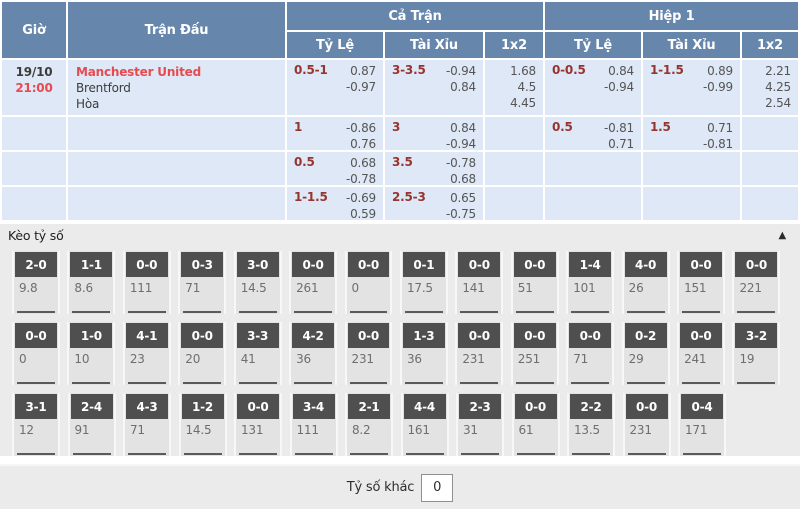 The height and width of the screenshot is (509, 800). I want to click on score-label: 2-0, so click(36, 264).